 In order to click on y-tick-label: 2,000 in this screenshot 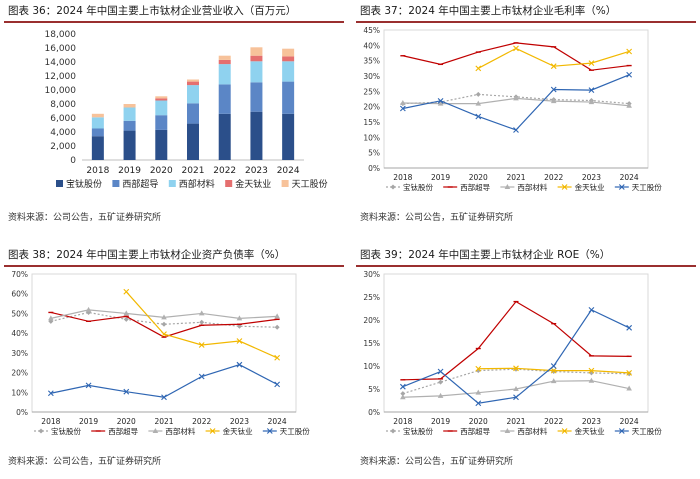, I will do `click(63, 147)`.